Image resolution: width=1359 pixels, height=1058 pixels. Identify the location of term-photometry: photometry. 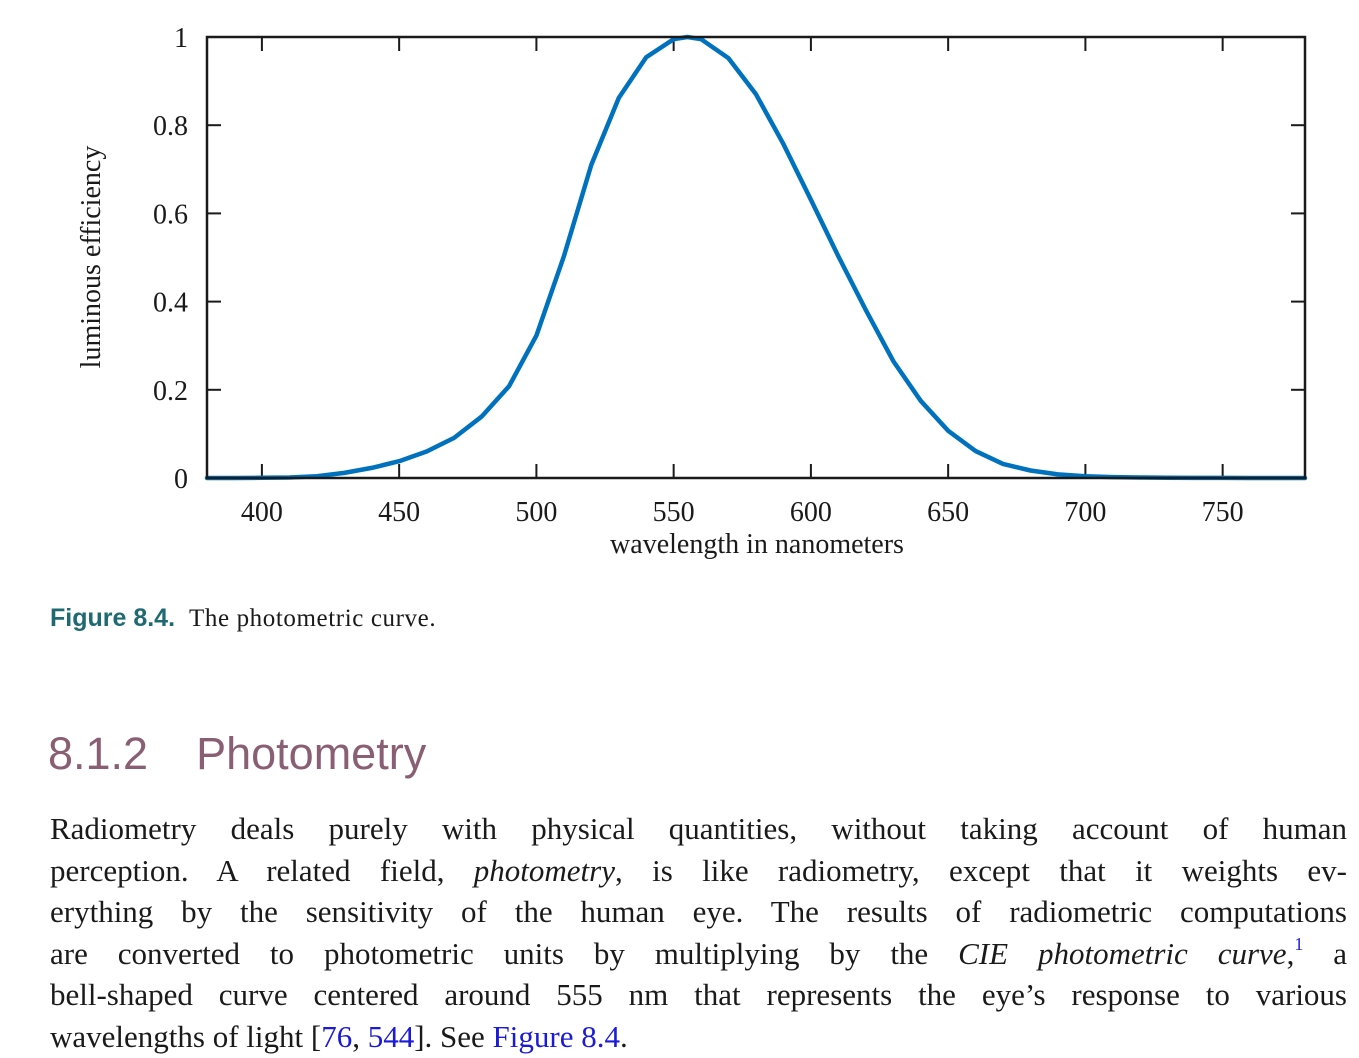
(544, 870).